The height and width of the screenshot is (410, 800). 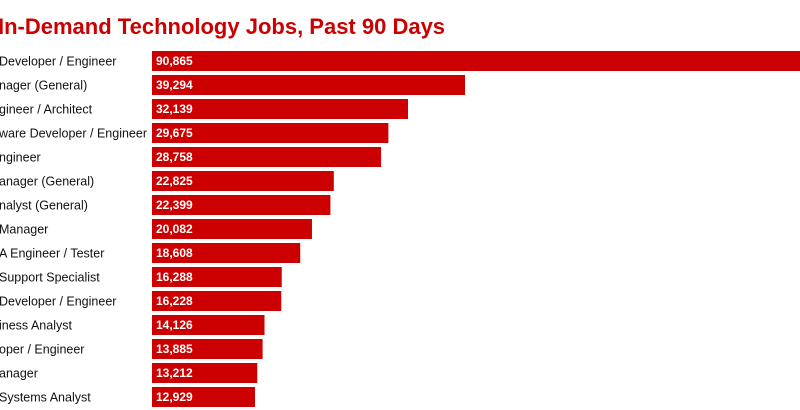 What do you see at coordinates (174, 301) in the screenshot?
I see `value-label: 16,228` at bounding box center [174, 301].